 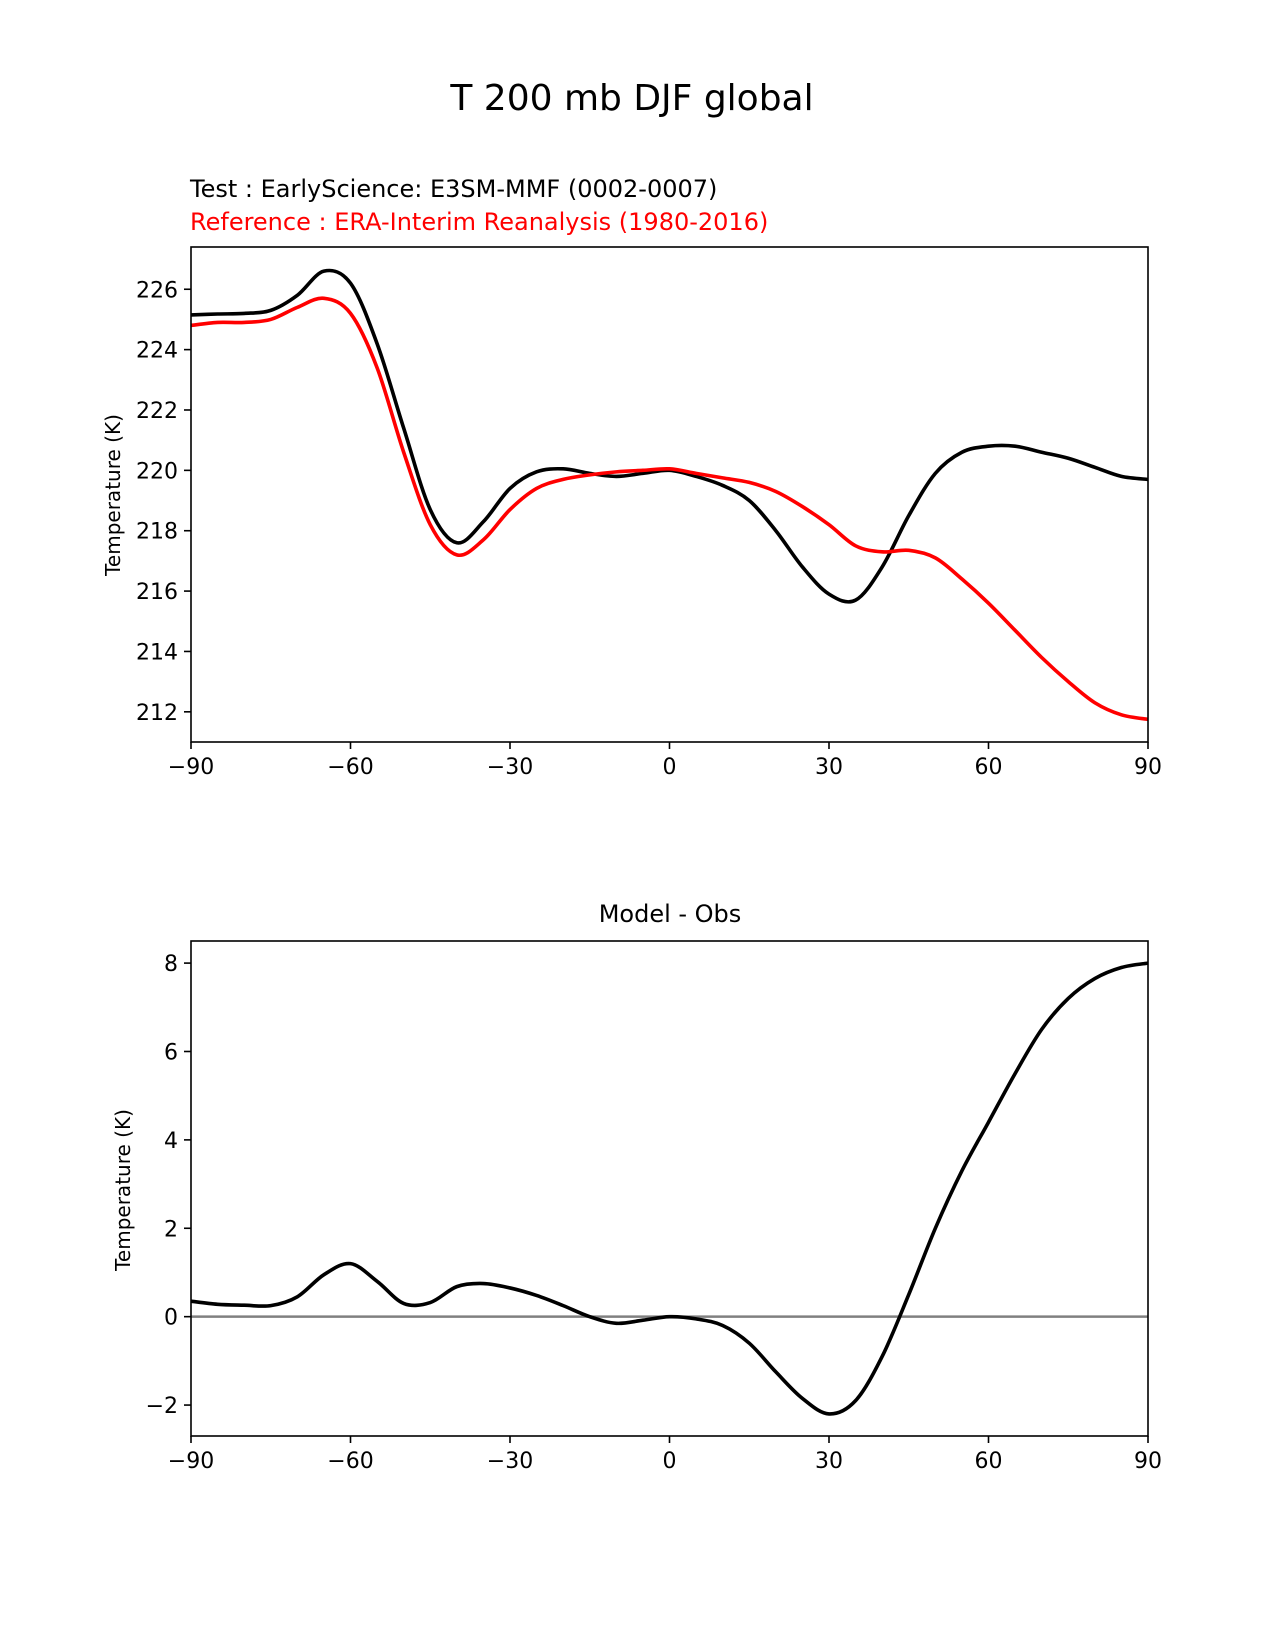 What do you see at coordinates (171, 1141) in the screenshot?
I see `difference-y-tick-label: 4` at bounding box center [171, 1141].